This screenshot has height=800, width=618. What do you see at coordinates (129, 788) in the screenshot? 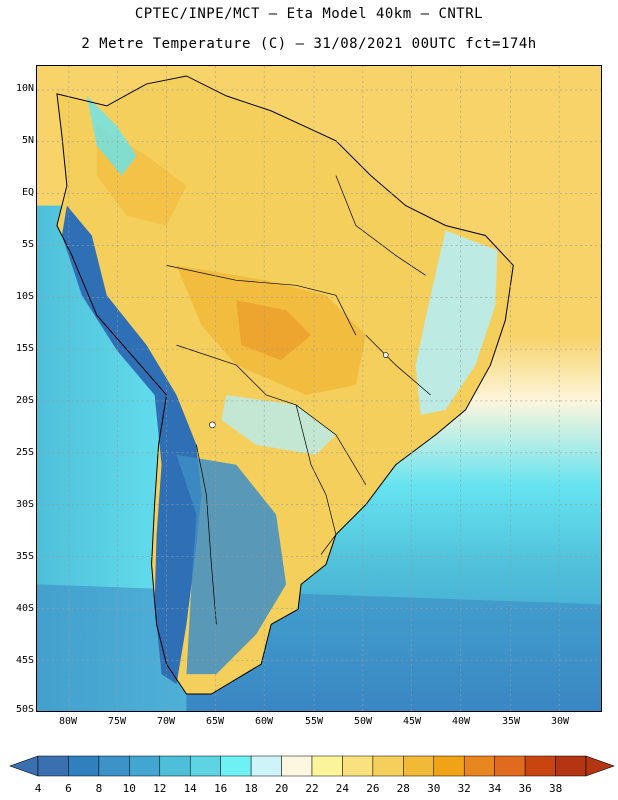
I see `colorbar-label: 10` at bounding box center [129, 788].